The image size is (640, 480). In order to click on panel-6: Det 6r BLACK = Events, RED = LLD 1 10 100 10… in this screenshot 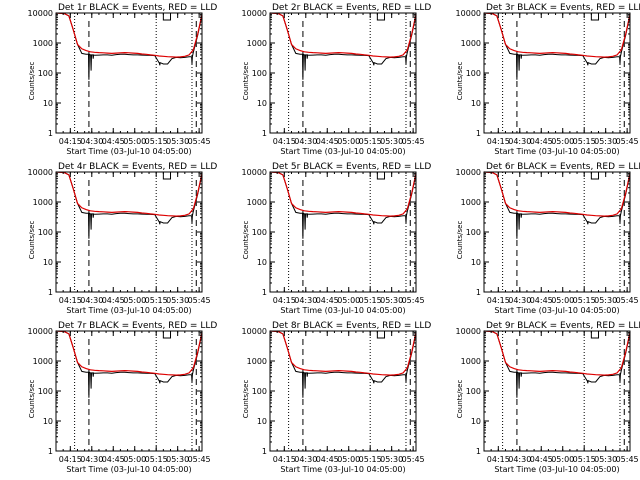, I will do `click(548, 238)`.